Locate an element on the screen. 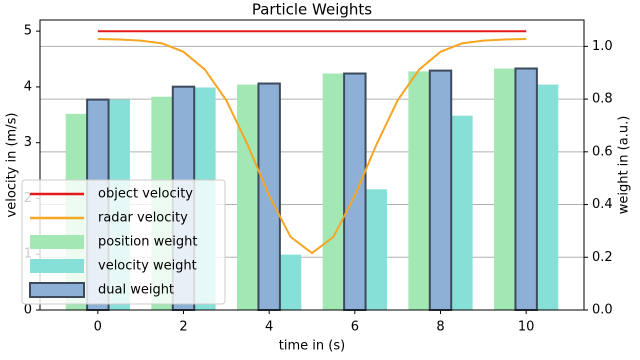 The width and height of the screenshot is (640, 360). y2-tick-label: 0.2 is located at coordinates (602, 257).